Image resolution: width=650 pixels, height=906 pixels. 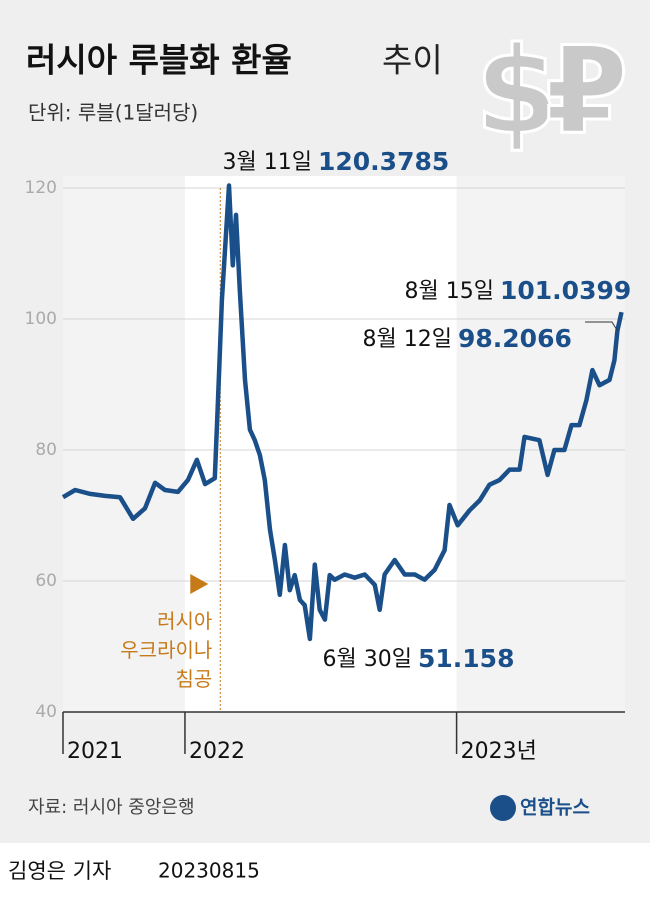 I want to click on annotation-value: 120.3785, so click(x=383, y=161).